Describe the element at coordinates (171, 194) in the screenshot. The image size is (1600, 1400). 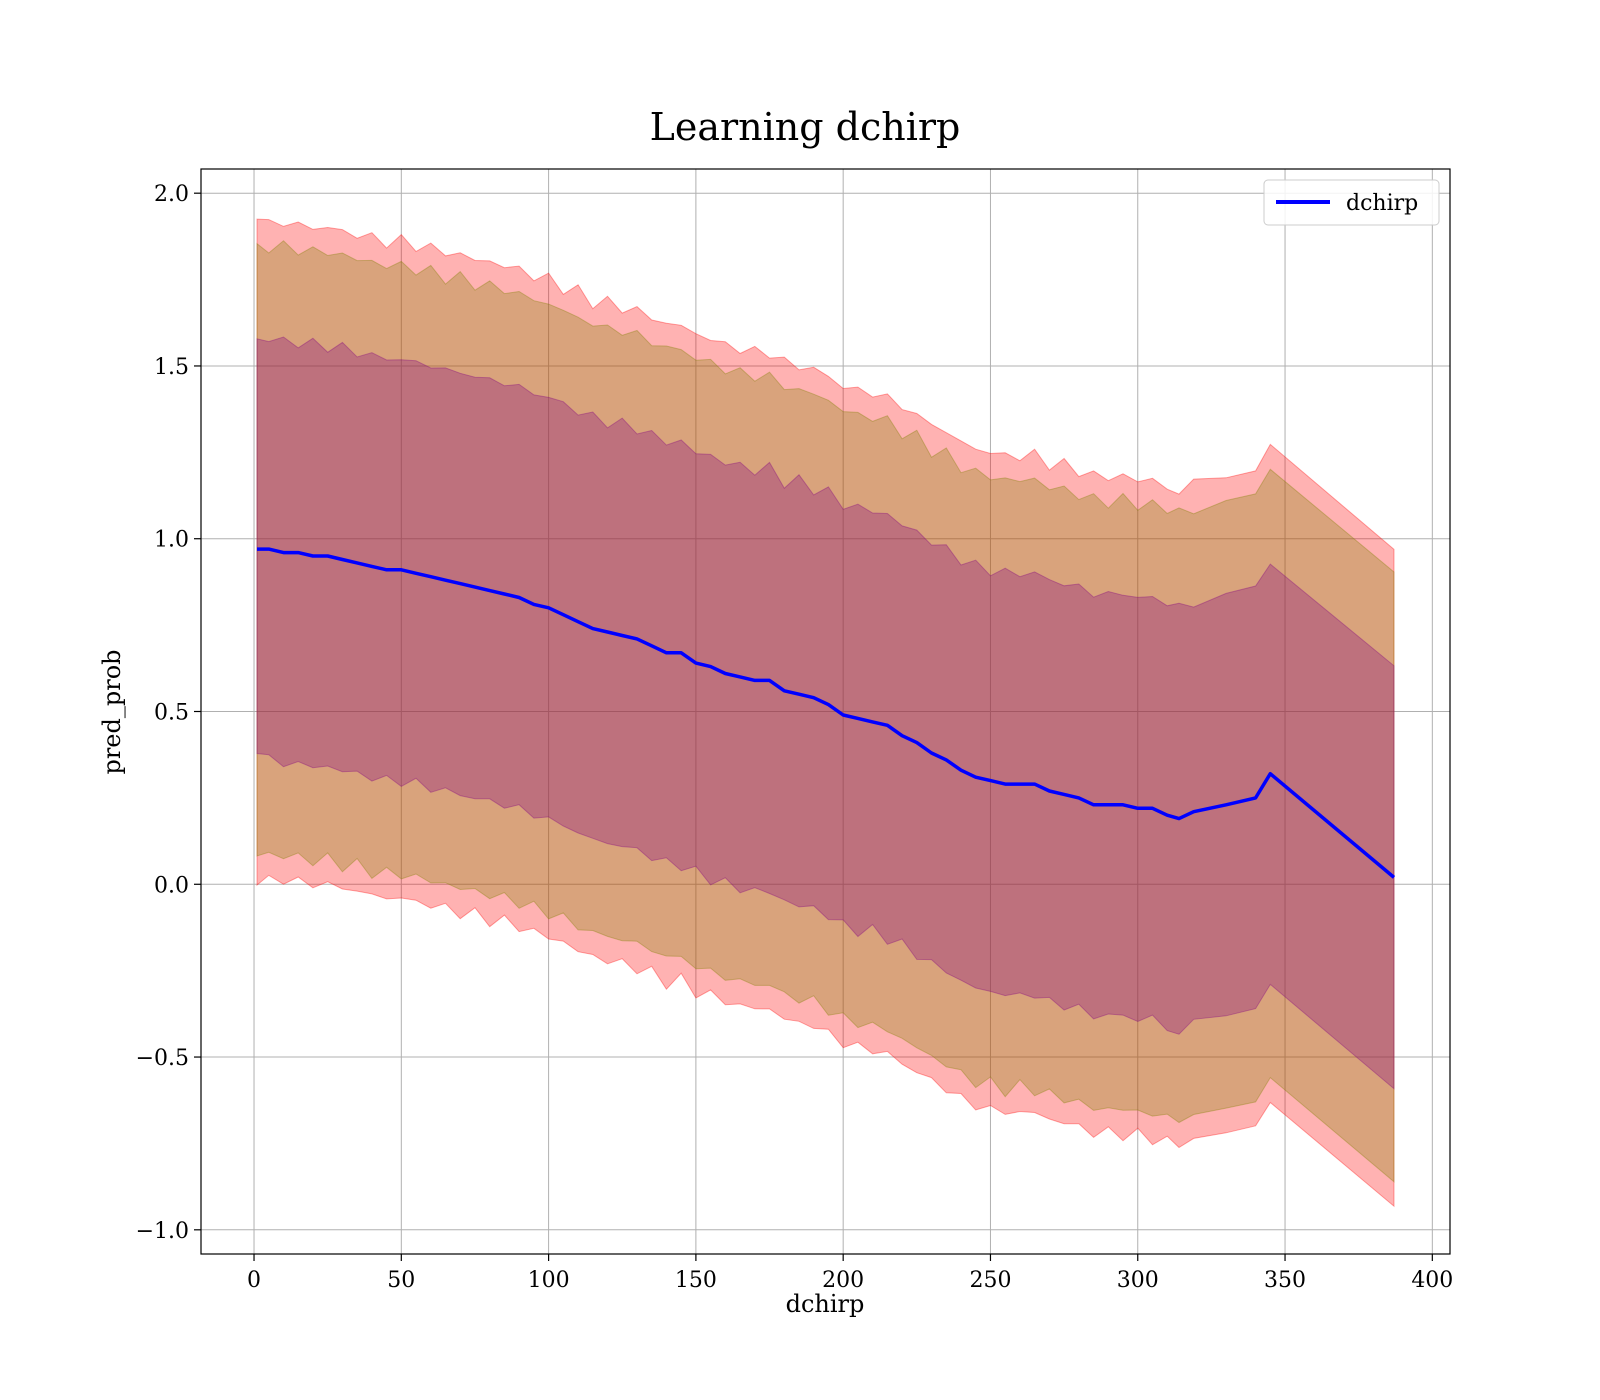
I see `y-tick-label: 2.0` at that location.